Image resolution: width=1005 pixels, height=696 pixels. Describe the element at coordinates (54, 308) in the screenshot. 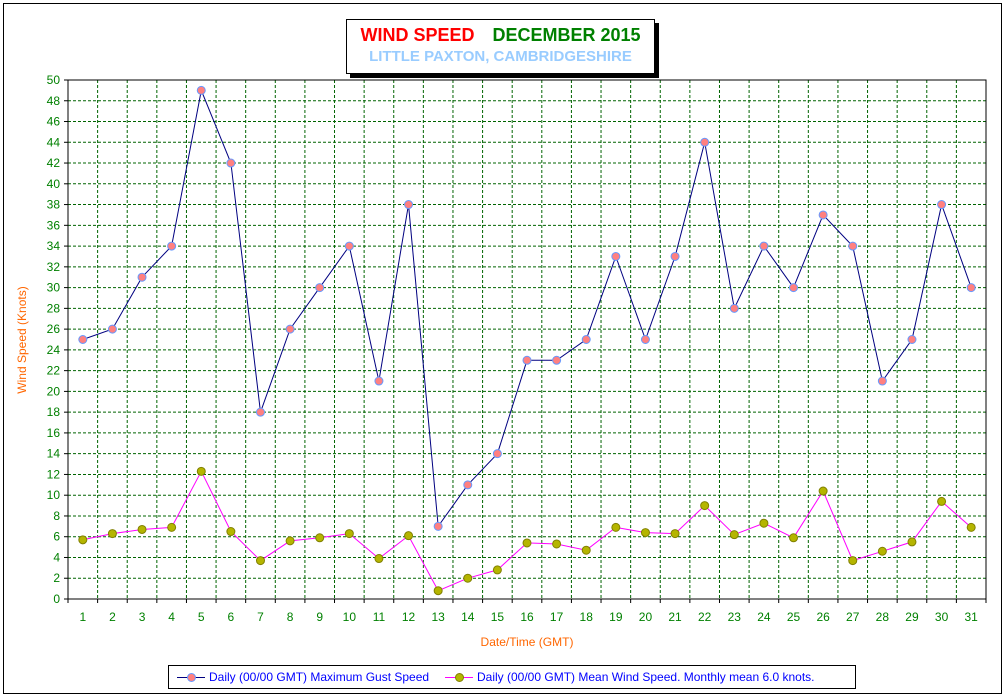

I see `y-tick-label: 28` at that location.